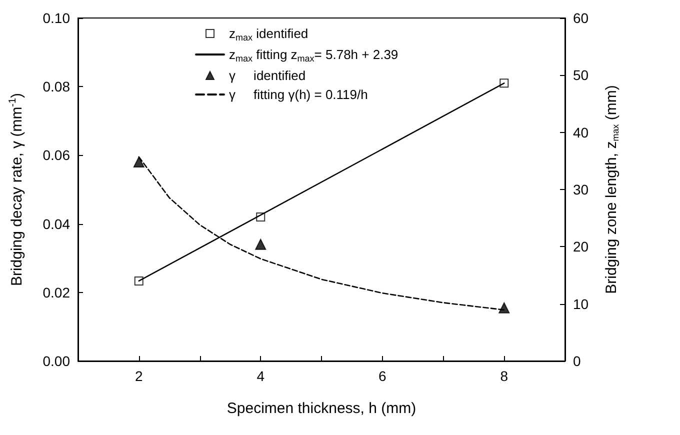 The height and width of the screenshot is (435, 680). I want to click on legend-label: γ identified, so click(267, 75).